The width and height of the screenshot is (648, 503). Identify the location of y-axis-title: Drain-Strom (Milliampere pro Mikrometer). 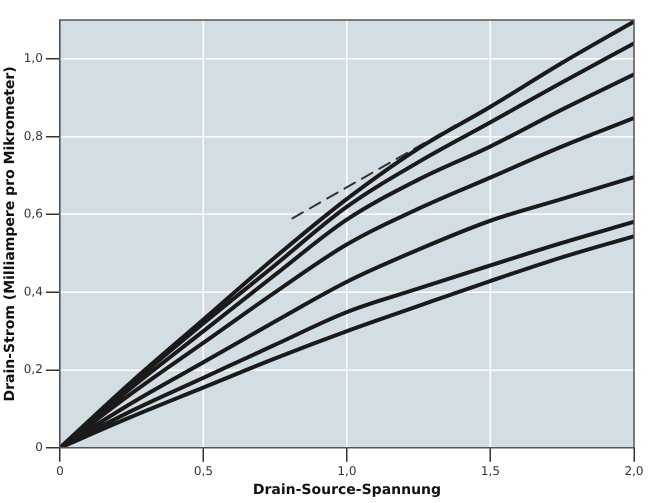
(10, 234).